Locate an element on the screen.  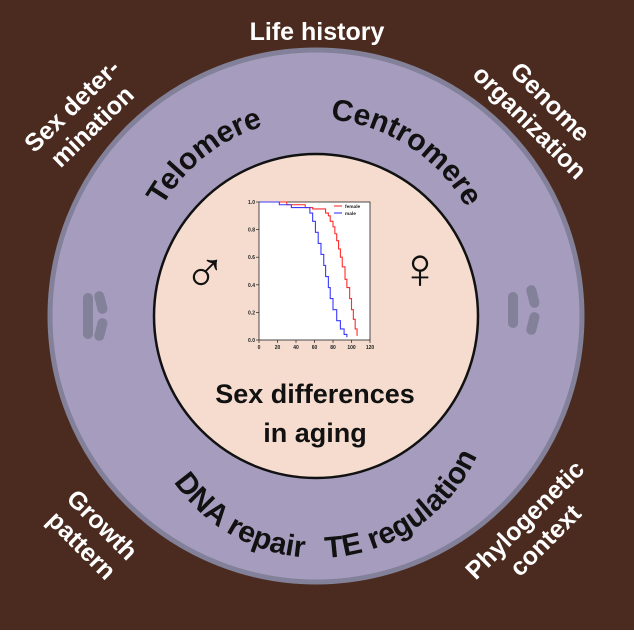
chromosome-icon-left is located at coordinates (95, 316).